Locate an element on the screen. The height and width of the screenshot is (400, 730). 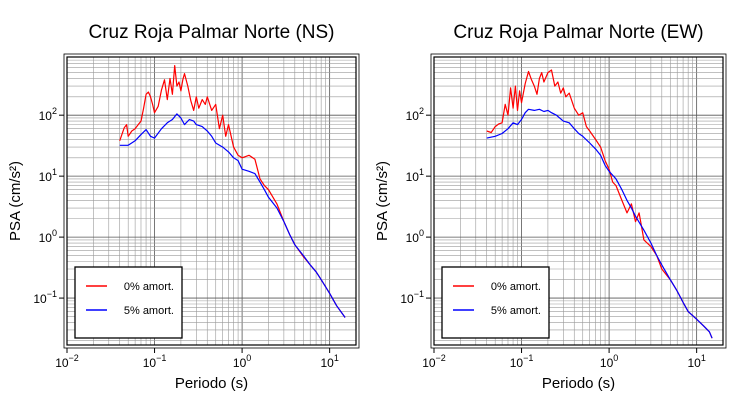
chart-title: Cruz Roja Palmar Norte (NS) is located at coordinates (212, 32).